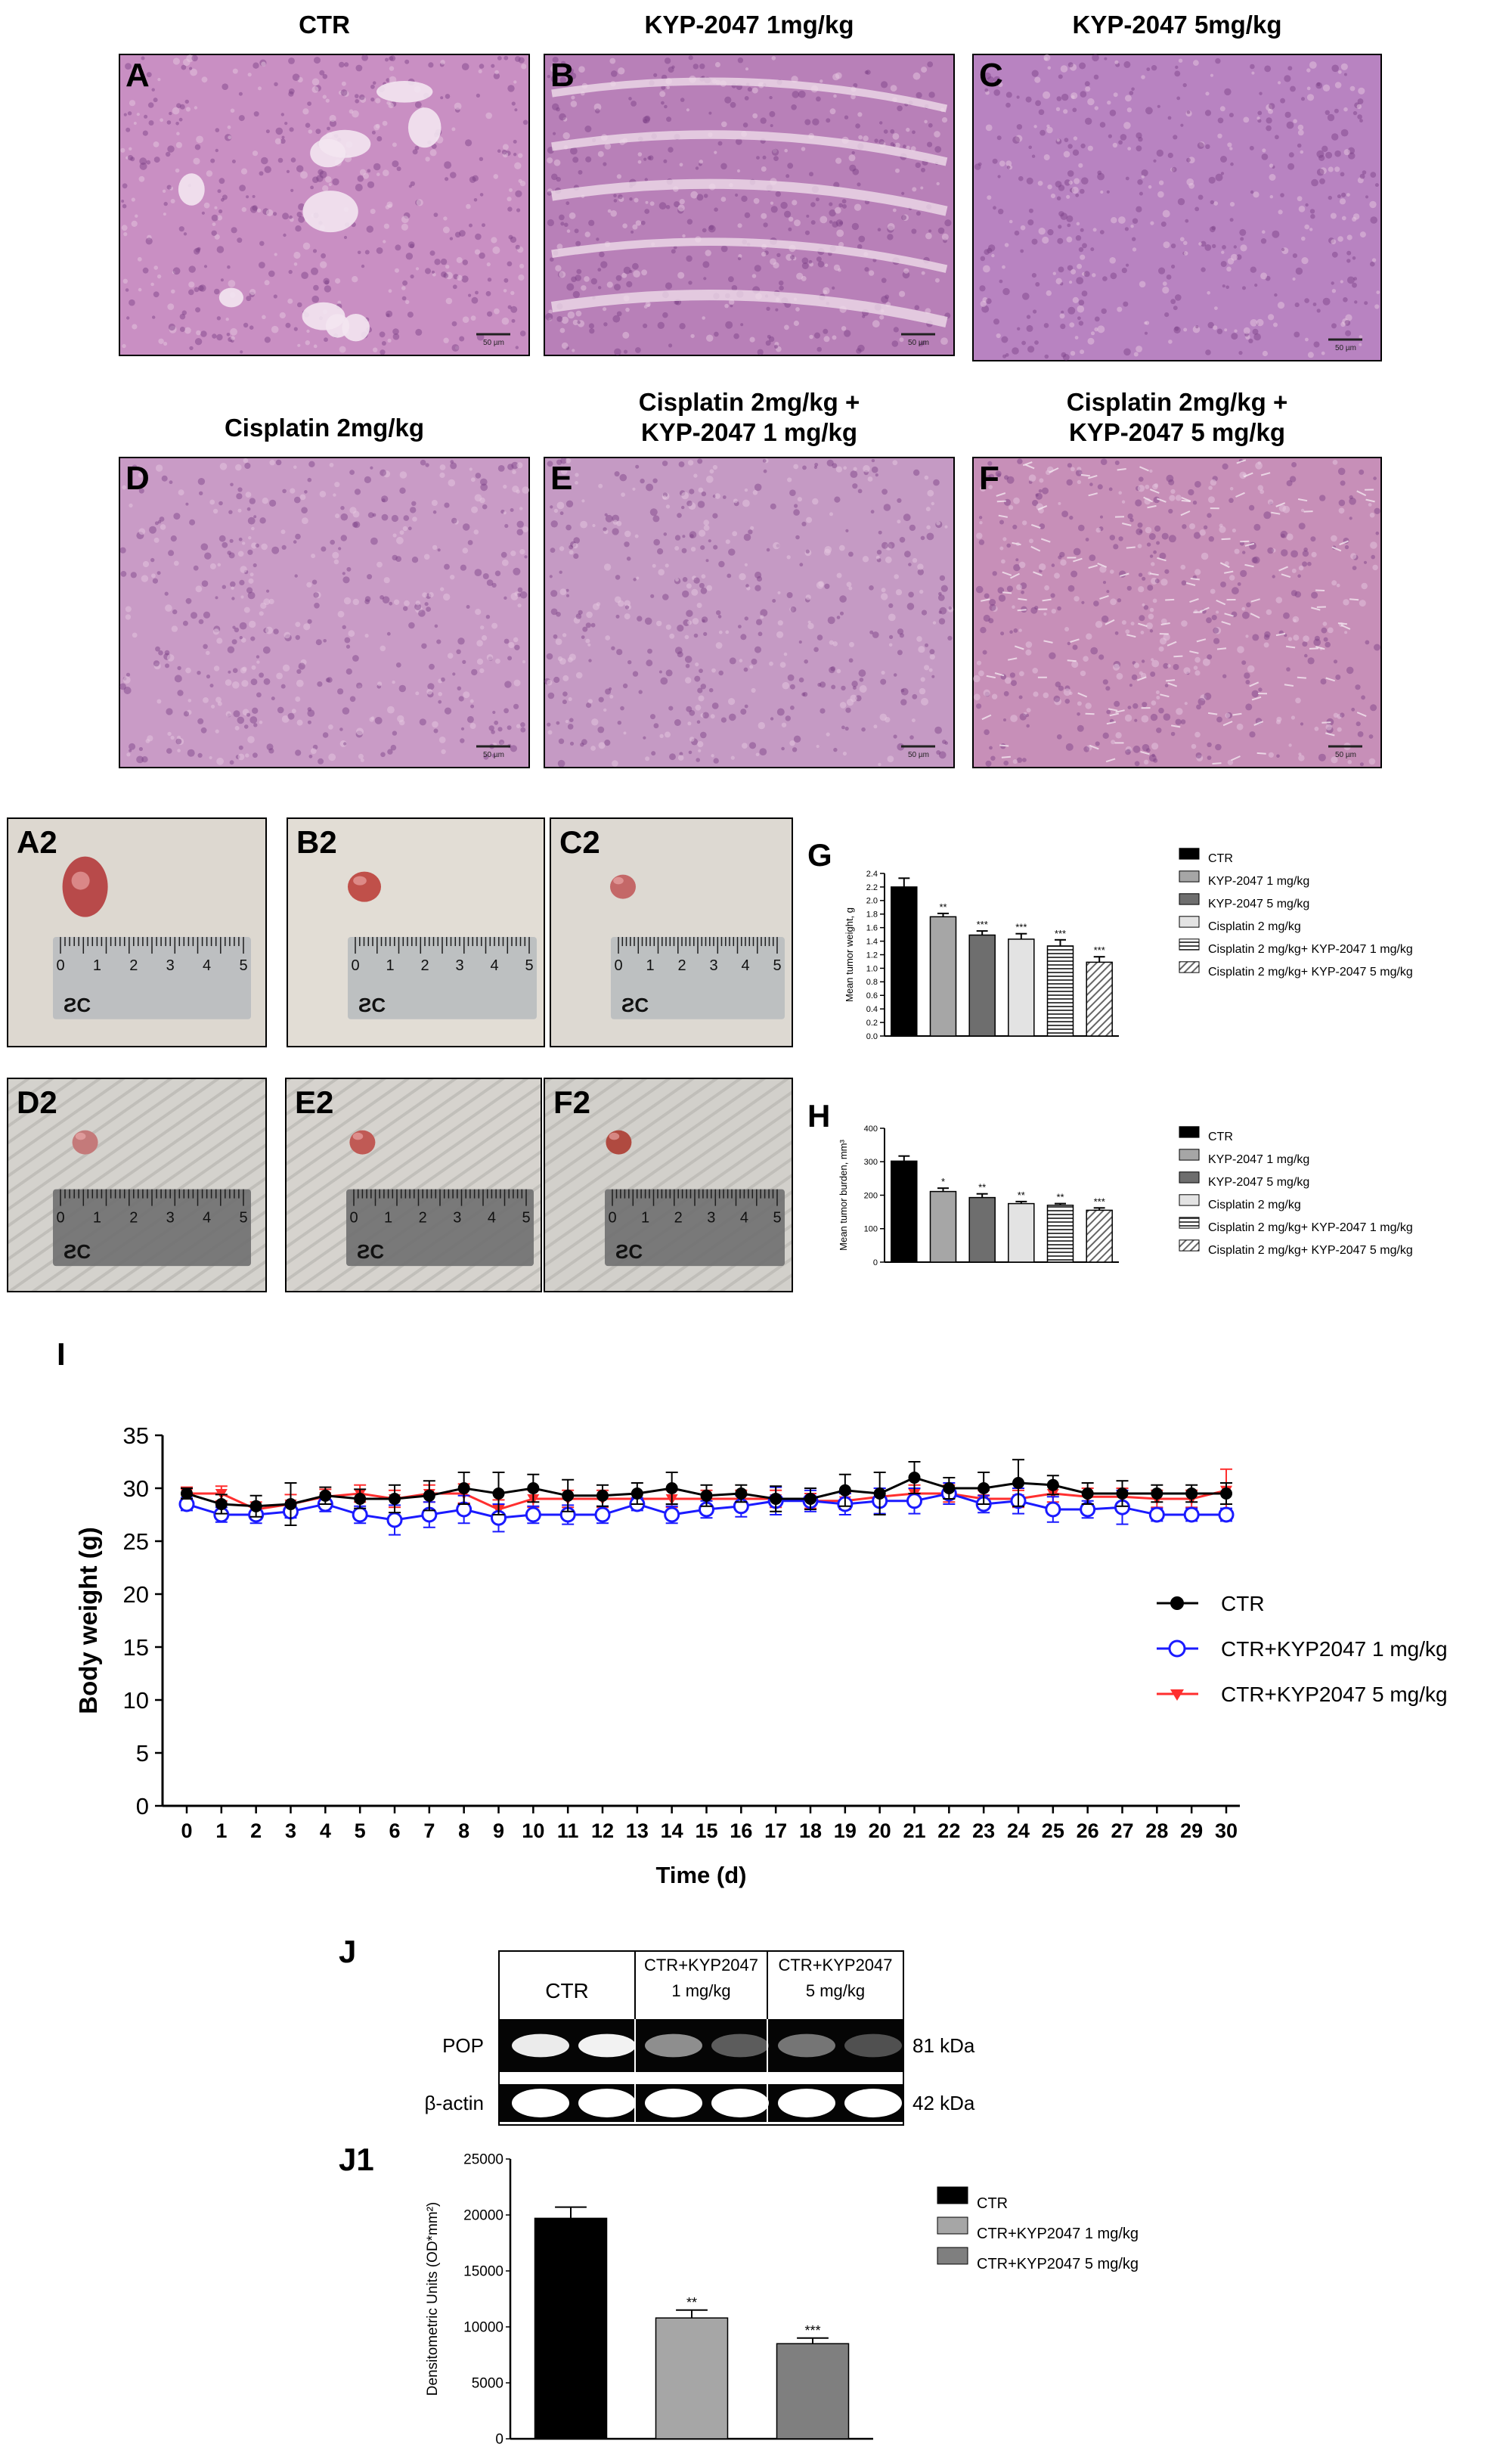 The width and height of the screenshot is (1512, 2463). I want to click on x-tick-label: 19, so click(845, 1831).